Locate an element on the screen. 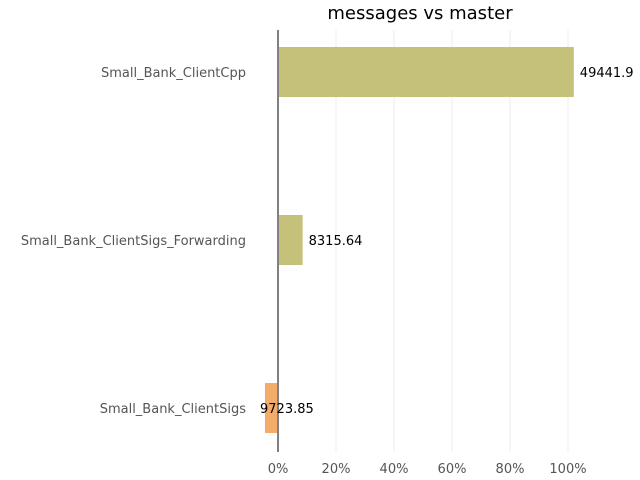 This screenshot has width=640, height=480. data-label: 49441.9 is located at coordinates (607, 73).